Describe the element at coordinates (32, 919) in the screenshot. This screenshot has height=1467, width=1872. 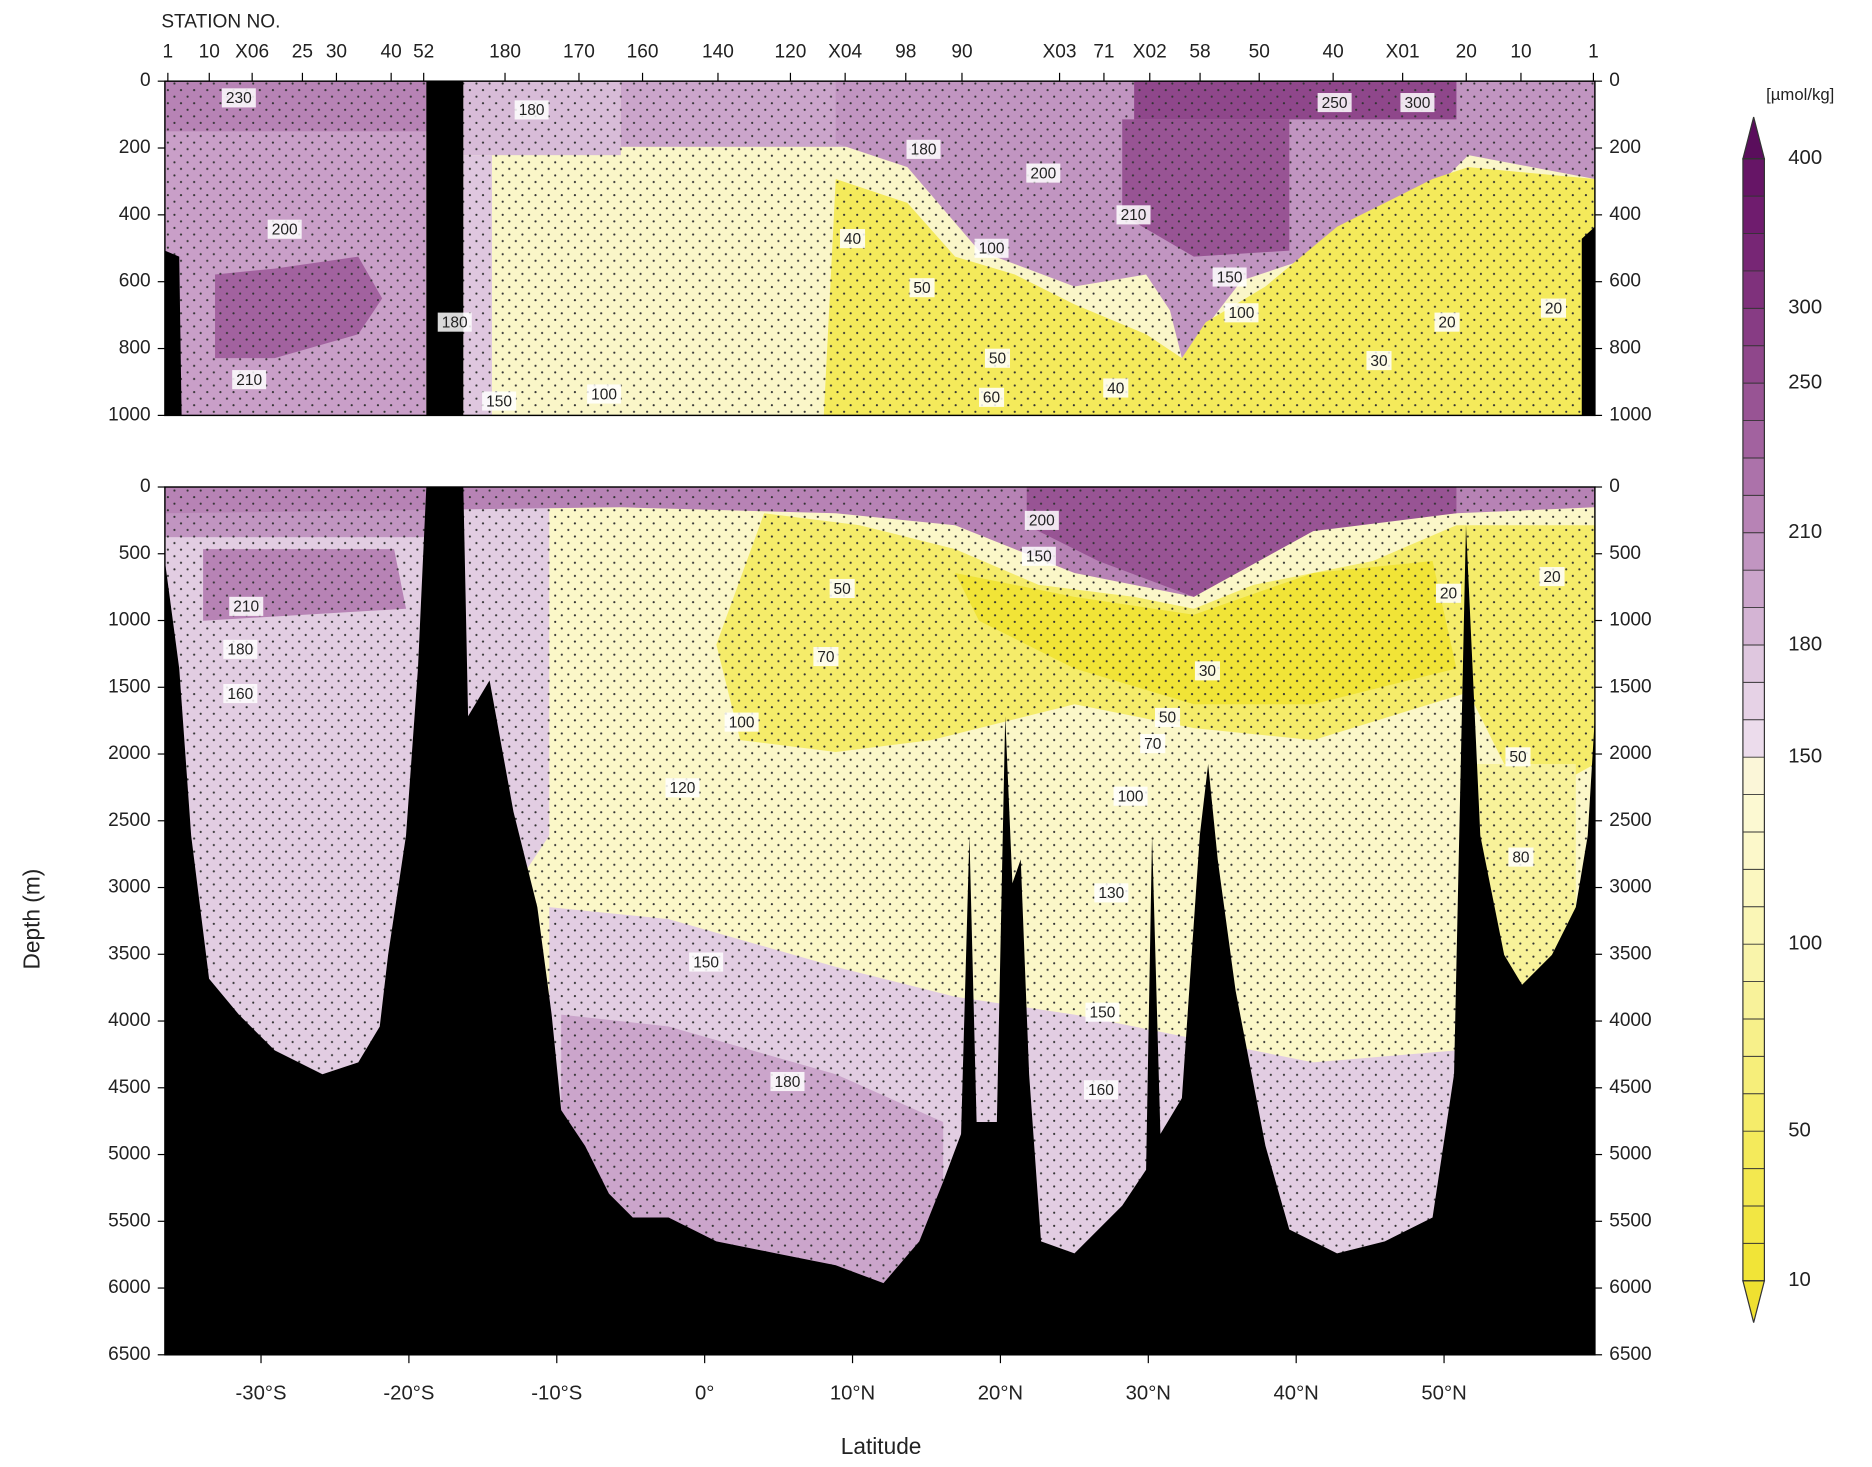
I see `y-axis-title: Depth (m)` at that location.